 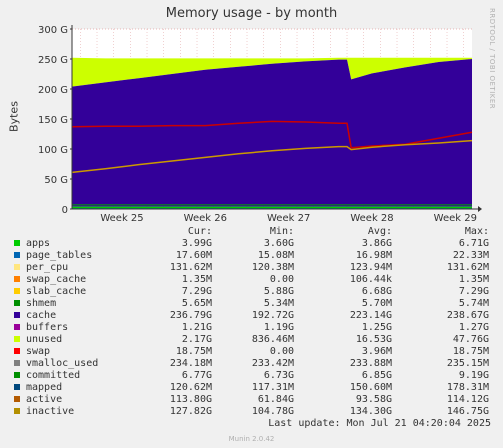 What do you see at coordinates (196, 375) in the screenshot?
I see `legend-cur: 6.77G` at bounding box center [196, 375].